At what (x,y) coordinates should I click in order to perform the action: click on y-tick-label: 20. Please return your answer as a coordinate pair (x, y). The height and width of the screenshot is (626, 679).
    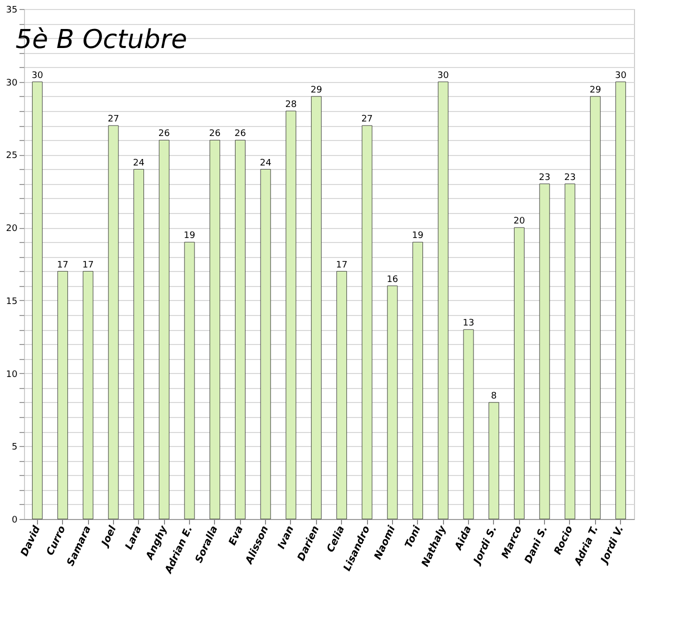
    Looking at the image, I should click on (12, 229).